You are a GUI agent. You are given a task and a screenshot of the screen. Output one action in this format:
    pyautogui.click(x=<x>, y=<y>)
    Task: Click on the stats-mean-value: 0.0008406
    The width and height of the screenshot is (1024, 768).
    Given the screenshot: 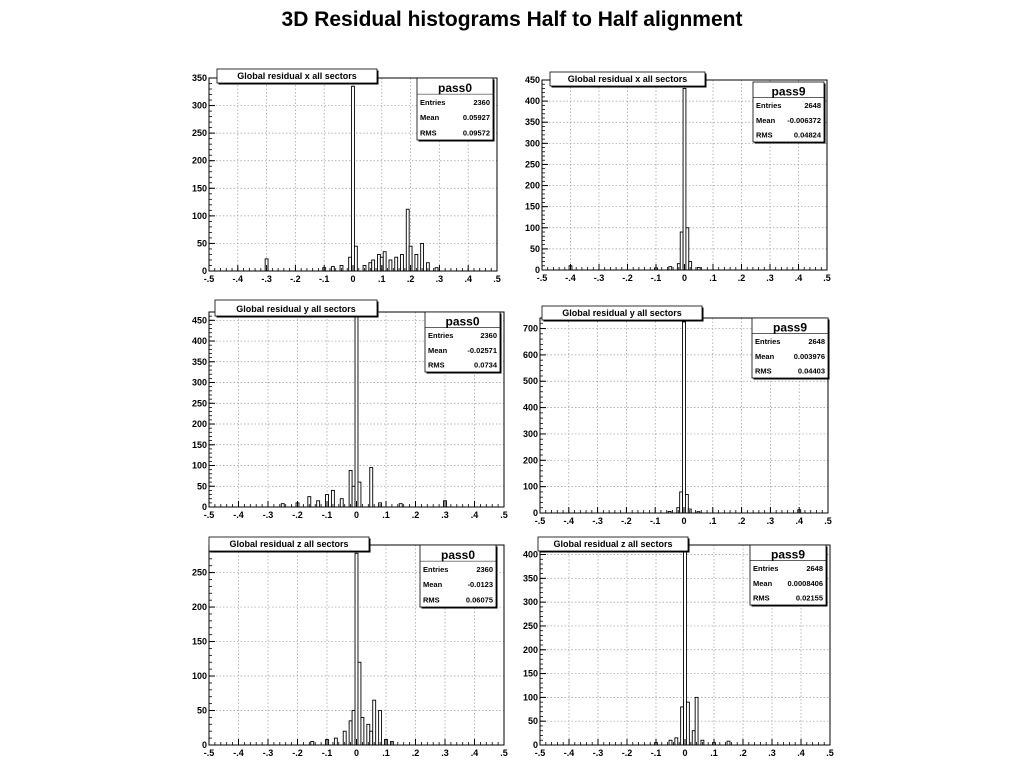 What is the action you would take?
    pyautogui.click(x=805, y=583)
    